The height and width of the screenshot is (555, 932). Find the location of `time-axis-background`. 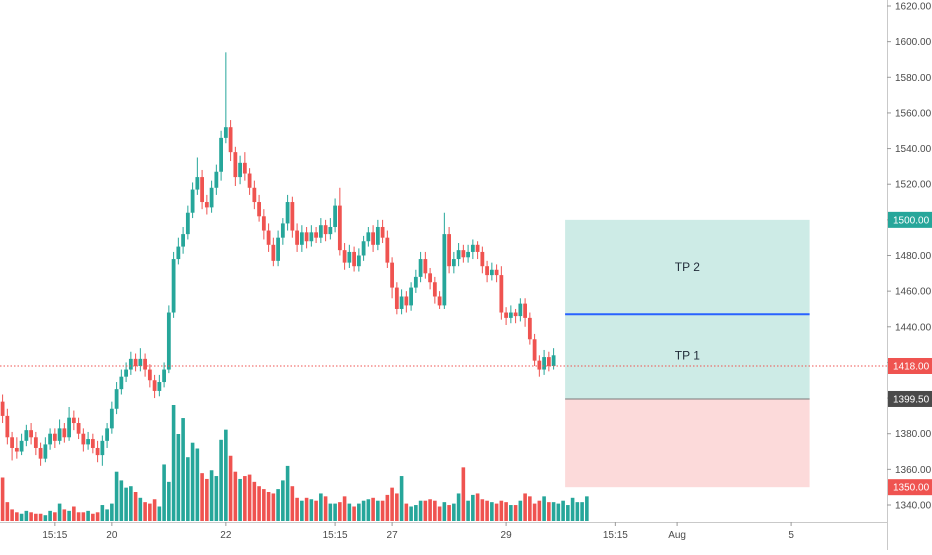

time-axis-background is located at coordinates (443, 536).